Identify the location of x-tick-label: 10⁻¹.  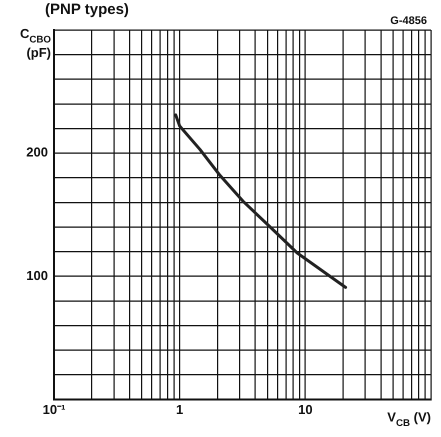
(54, 409).